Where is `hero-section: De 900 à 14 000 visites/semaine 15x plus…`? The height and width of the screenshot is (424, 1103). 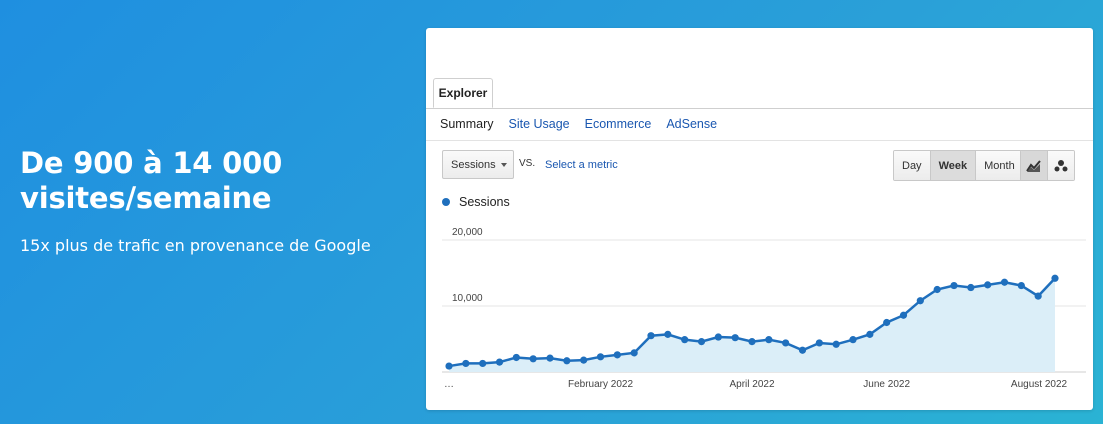 hero-section: De 900 à 14 000 visites/semaine 15x plus… is located at coordinates (210, 201).